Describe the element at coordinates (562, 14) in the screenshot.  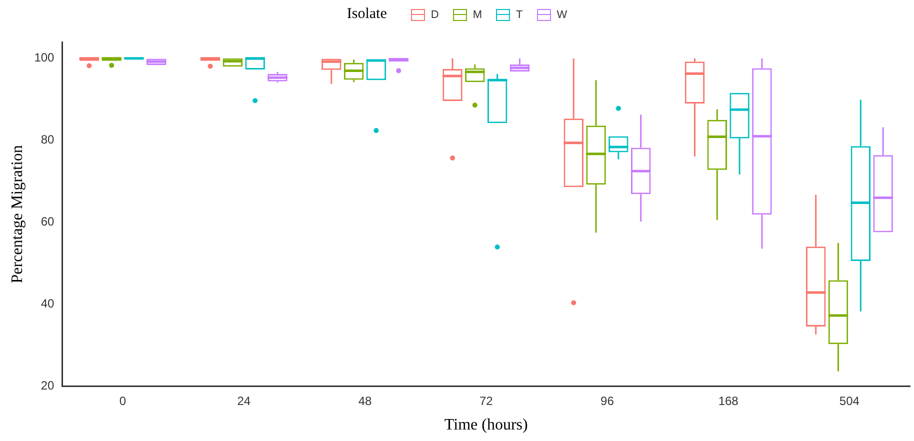
I see `legend-label: W` at that location.